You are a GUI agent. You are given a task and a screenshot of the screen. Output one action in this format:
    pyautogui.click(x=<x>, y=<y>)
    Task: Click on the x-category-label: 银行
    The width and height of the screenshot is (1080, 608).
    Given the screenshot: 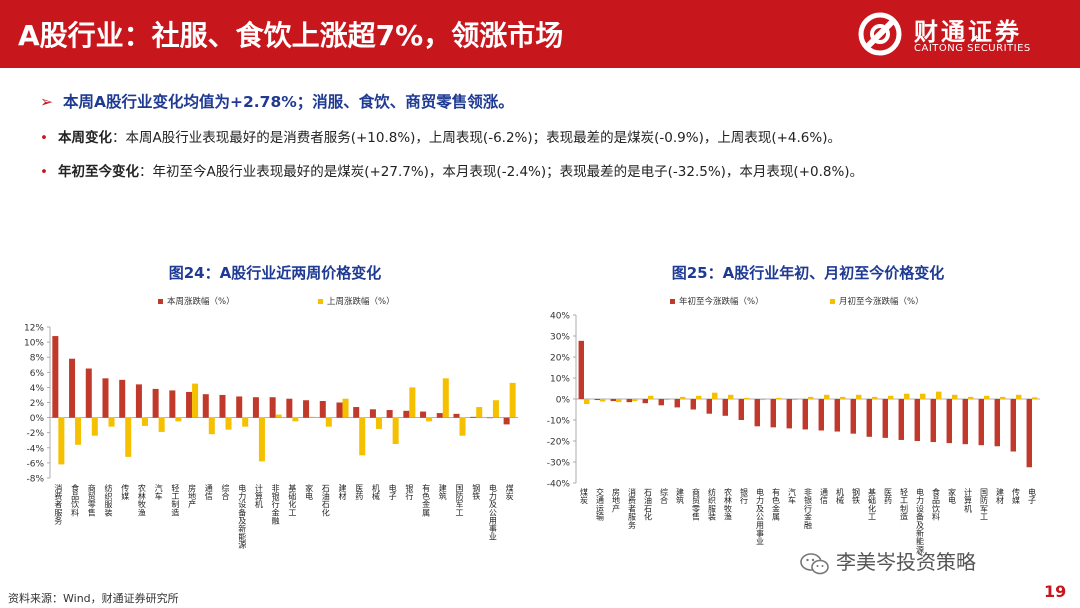 What is the action you would take?
    pyautogui.click(x=744, y=496)
    